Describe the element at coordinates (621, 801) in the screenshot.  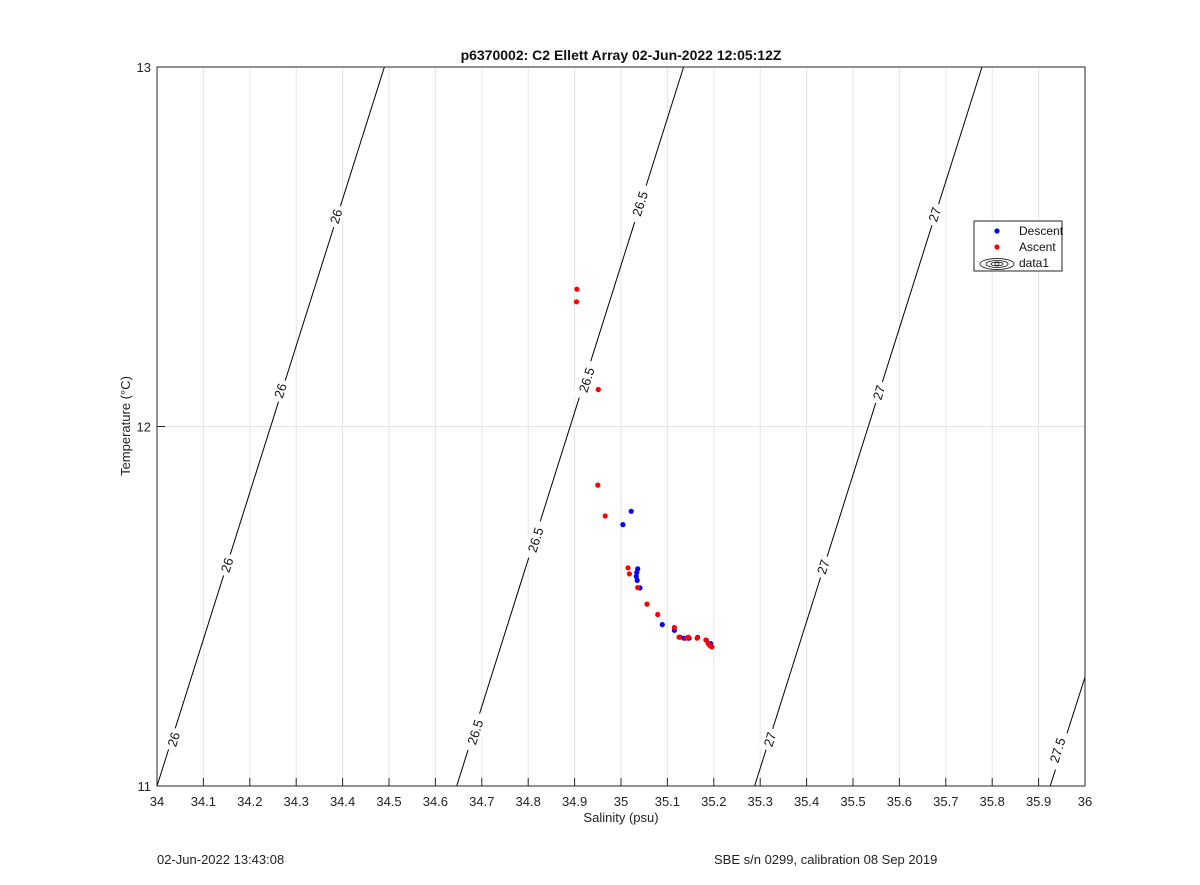
I see `x-tick-label: 35` at that location.